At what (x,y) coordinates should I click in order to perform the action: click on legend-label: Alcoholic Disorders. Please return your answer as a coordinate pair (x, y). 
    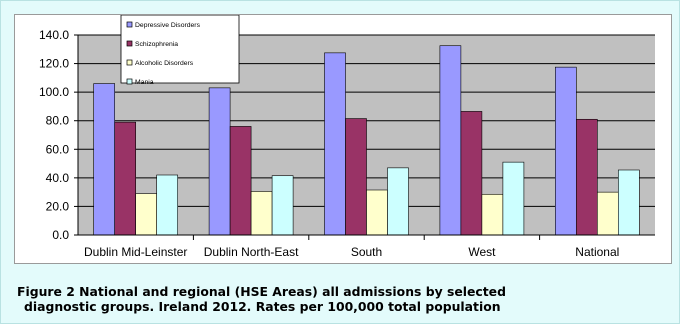
    Looking at the image, I should click on (164, 63).